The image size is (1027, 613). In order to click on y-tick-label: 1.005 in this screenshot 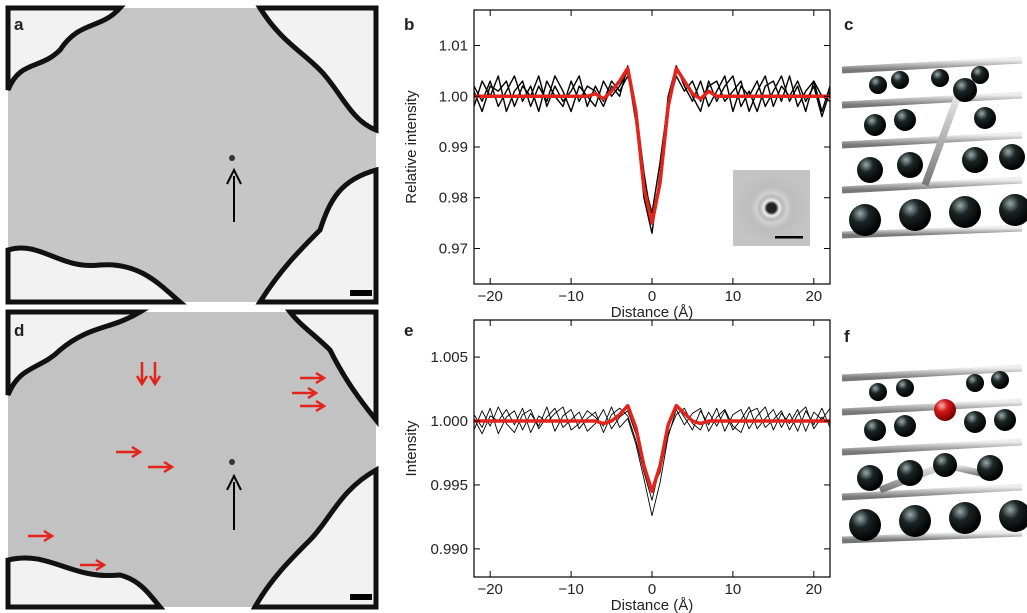, I will do `click(449, 357)`.